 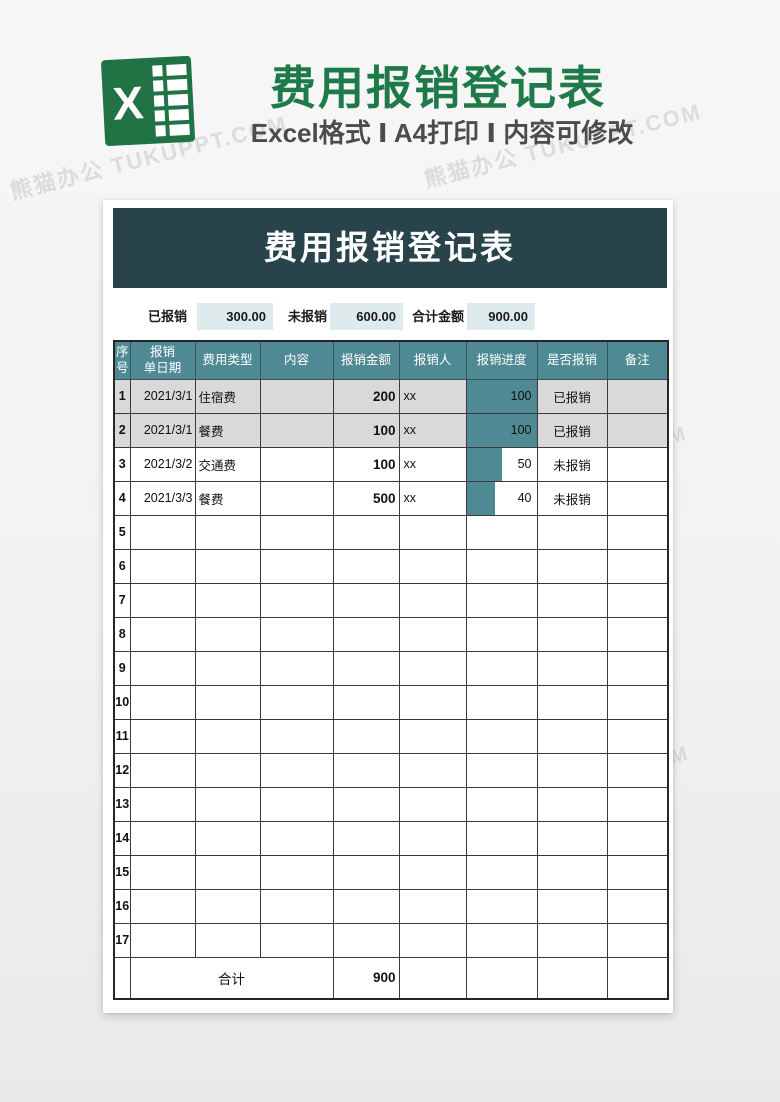 I want to click on cell-date: 2021/3/2, so click(x=162, y=464).